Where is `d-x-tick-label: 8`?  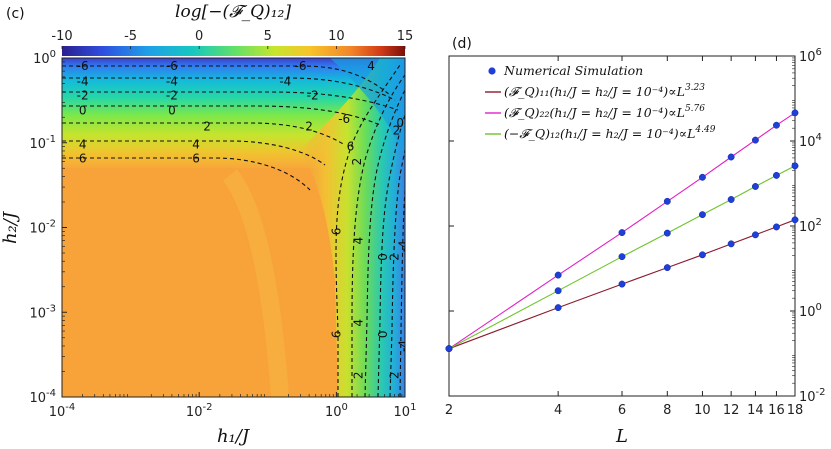
d-x-tick-label: 8 is located at coordinates (667, 410).